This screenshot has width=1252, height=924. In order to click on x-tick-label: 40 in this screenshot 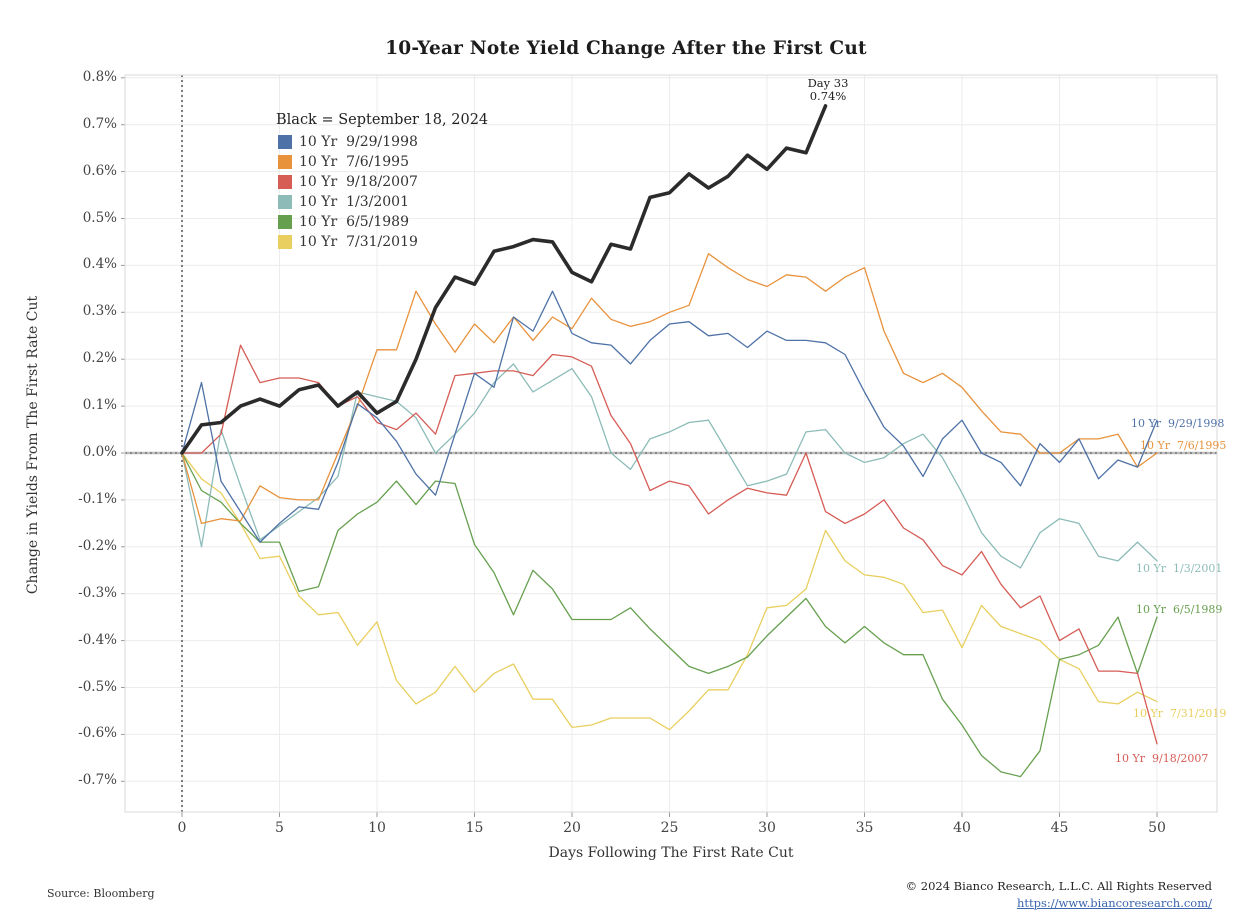, I will do `click(962, 828)`.